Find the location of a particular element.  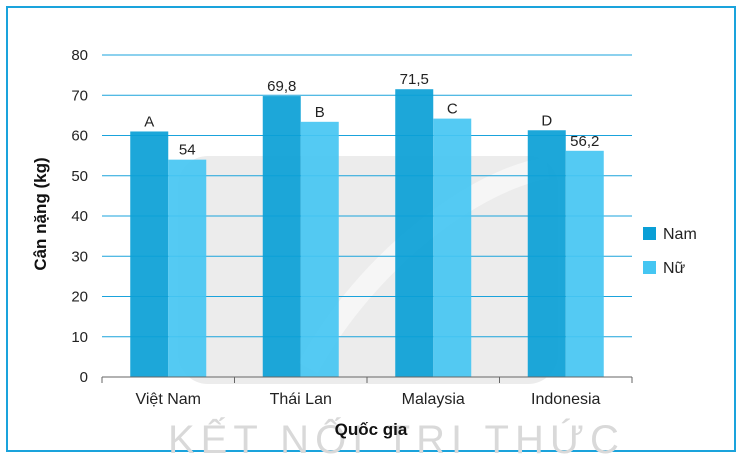

y-tick-label: 0 is located at coordinates (84, 377).